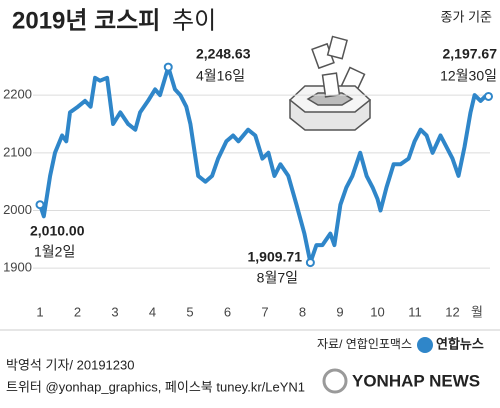 This screenshot has width=500, height=408. I want to click on annotation-date: 12월30일, so click(468, 76).